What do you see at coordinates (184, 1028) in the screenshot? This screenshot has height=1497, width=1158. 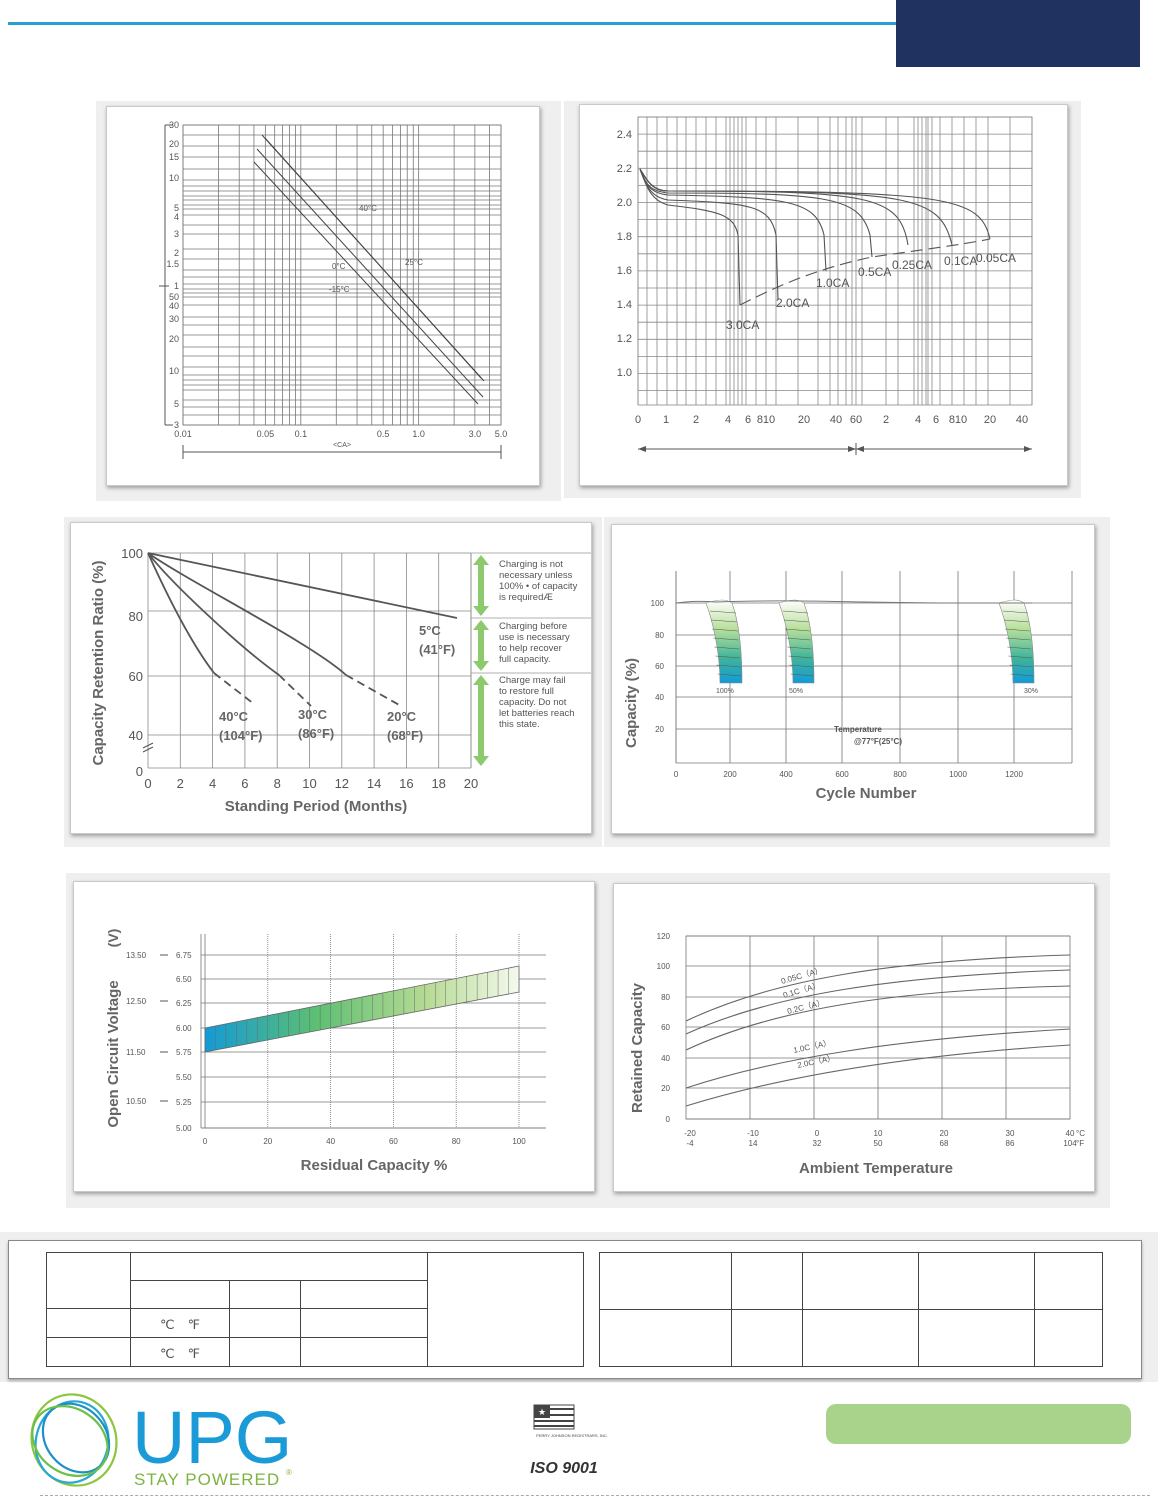 I see `y-tick-label-6v: 6.00` at bounding box center [184, 1028].